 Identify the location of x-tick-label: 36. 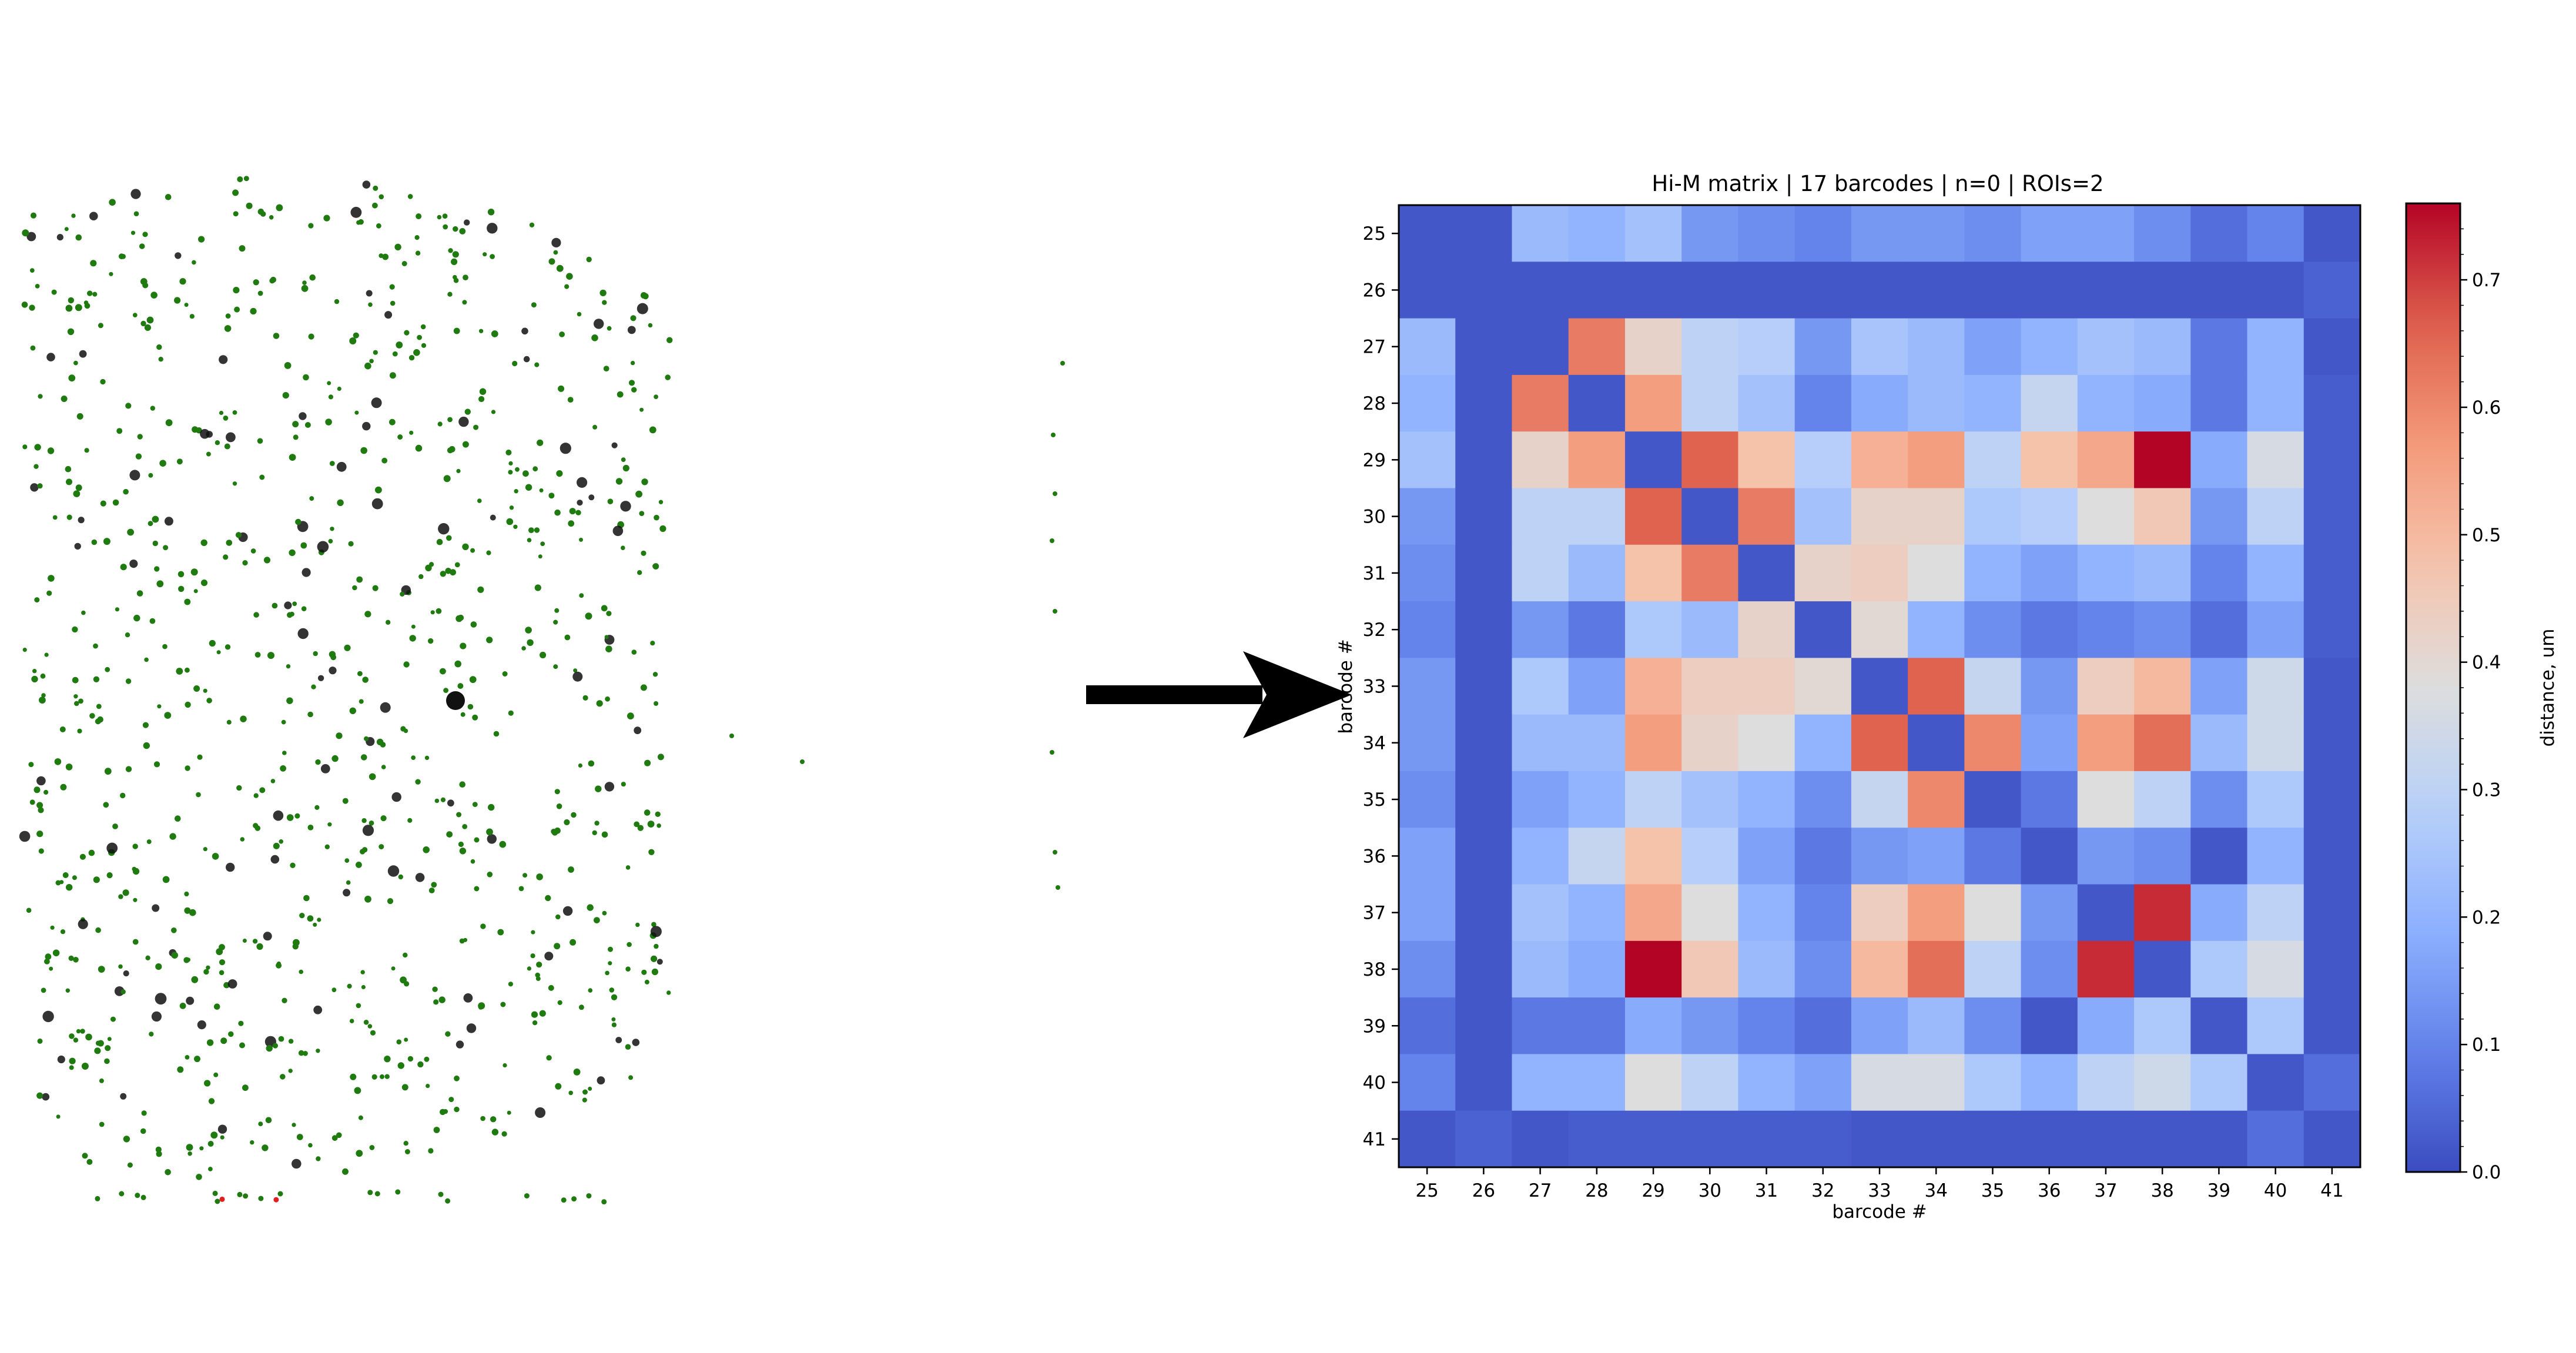
(2049, 1190).